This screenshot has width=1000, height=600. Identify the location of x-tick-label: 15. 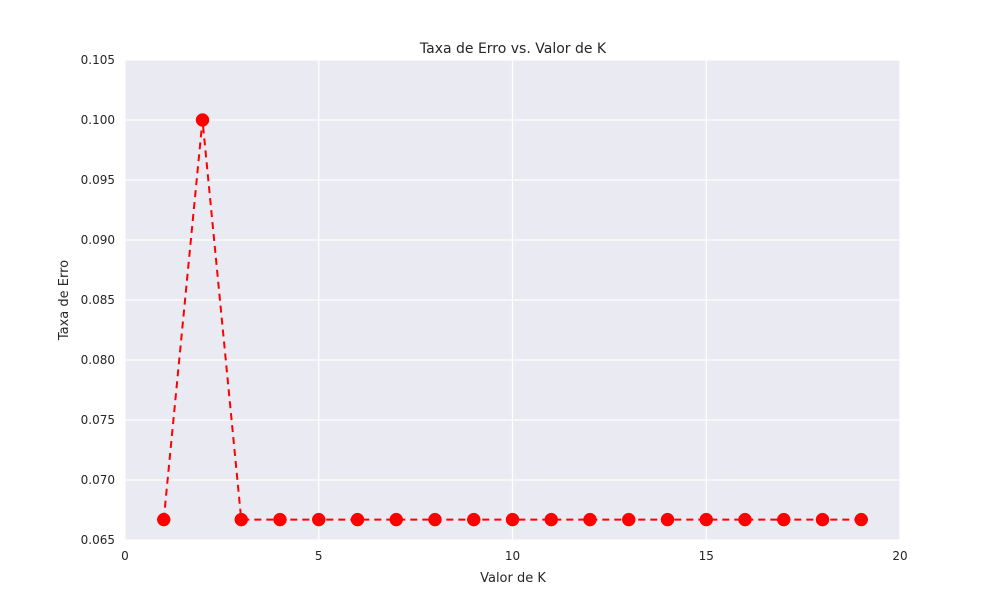
(706, 556).